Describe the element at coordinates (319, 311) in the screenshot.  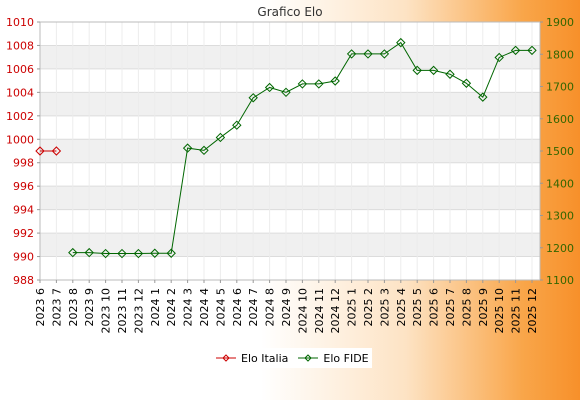
I see `tick-label-x: 2024 11` at that location.